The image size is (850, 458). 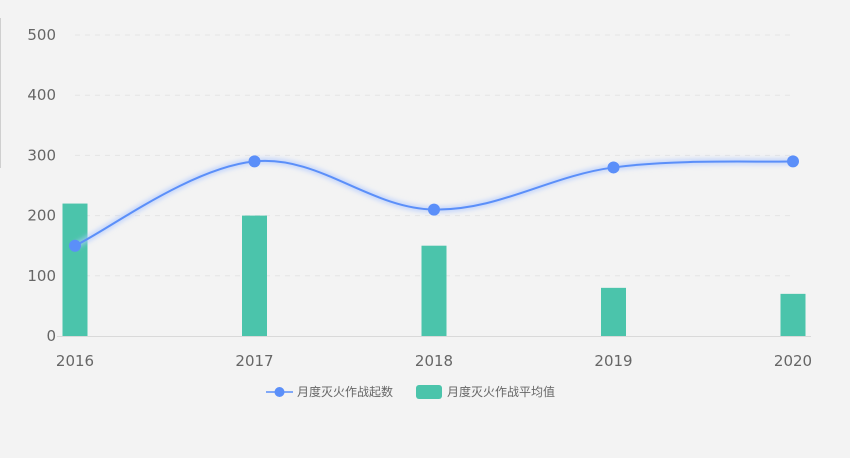 I want to click on y-tick-label: 500, so click(x=41, y=35).